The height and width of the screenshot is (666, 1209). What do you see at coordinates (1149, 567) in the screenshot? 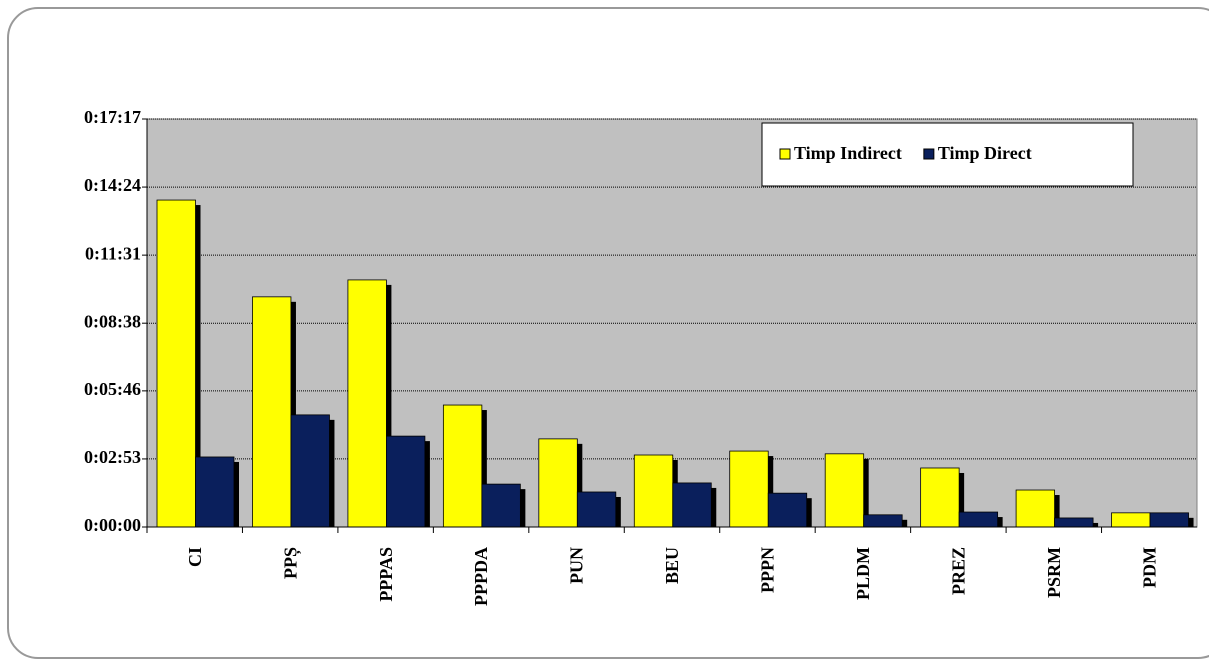
I see `x-tick-label: PDM` at bounding box center [1149, 567].